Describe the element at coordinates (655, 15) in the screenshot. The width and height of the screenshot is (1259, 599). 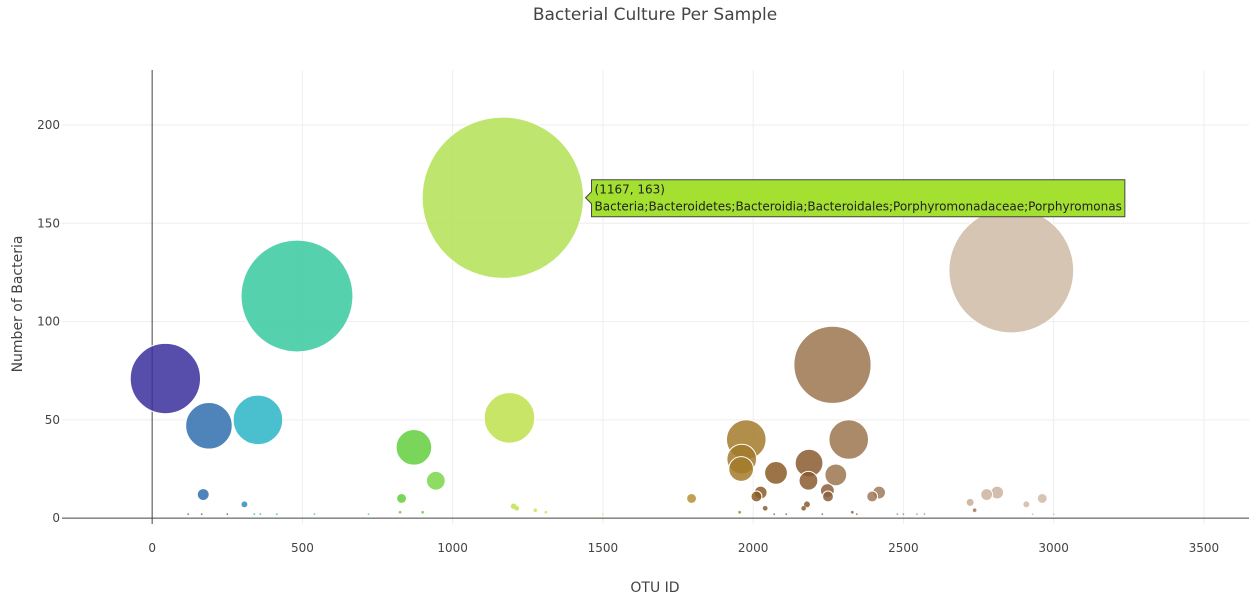
I see `chart-title: Bacterial Culture Per Sample` at that location.